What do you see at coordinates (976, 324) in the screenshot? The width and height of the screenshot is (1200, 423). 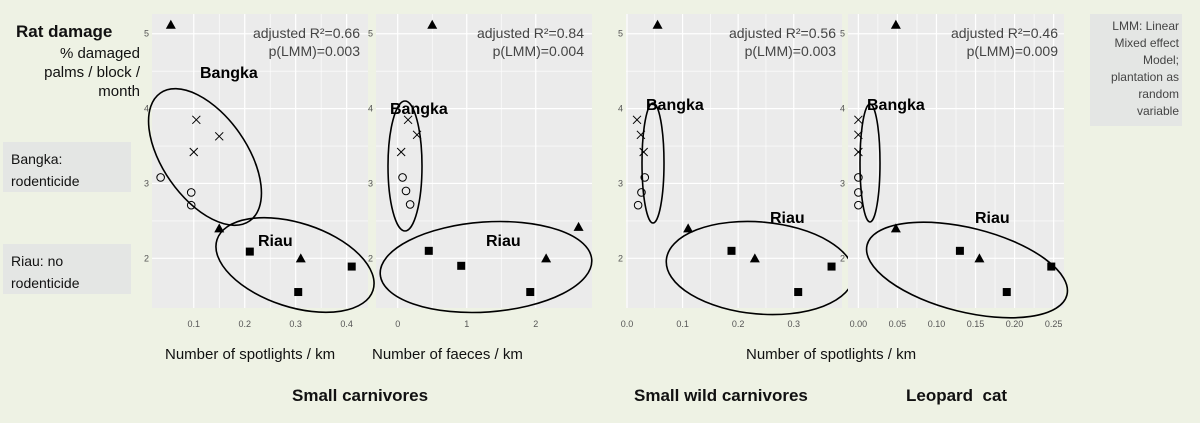 I see `x-tick-label: 0.15` at bounding box center [976, 324].